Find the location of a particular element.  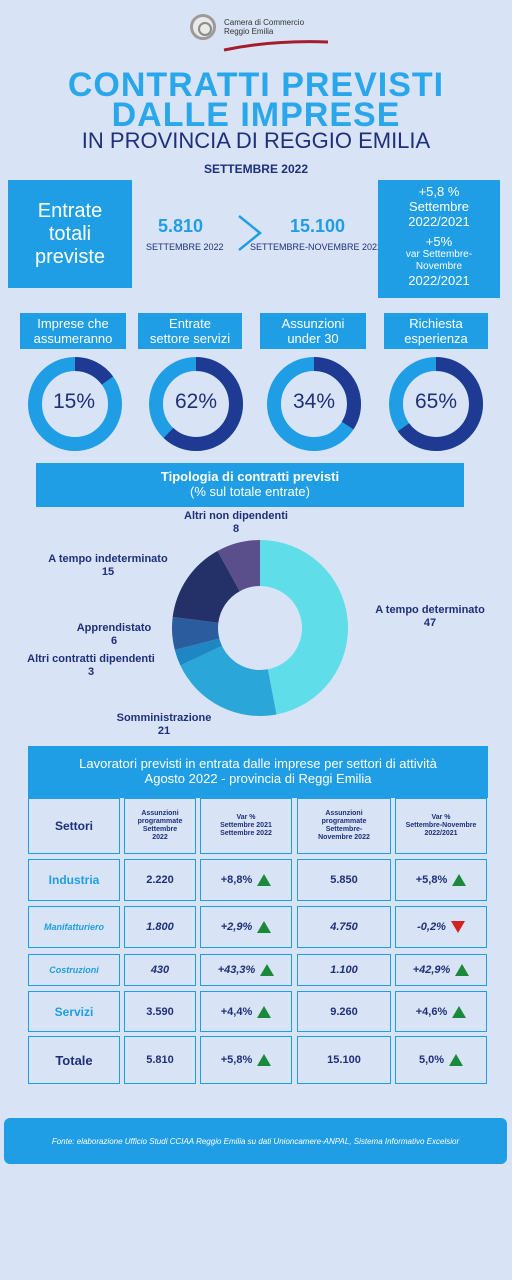

row-totale-ass-sn: 15.100 is located at coordinates (344, 1060).